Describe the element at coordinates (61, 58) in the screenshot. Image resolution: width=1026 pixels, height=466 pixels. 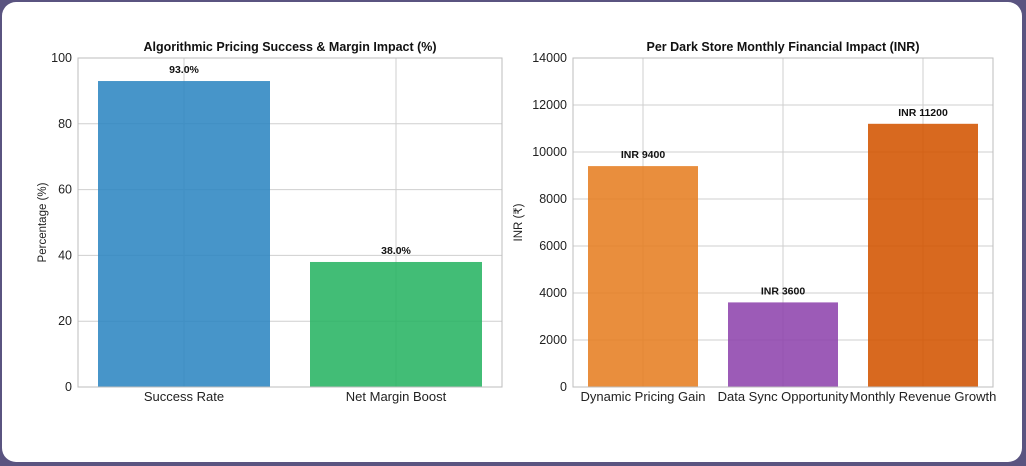
I see `y-tick-label: 100` at that location.